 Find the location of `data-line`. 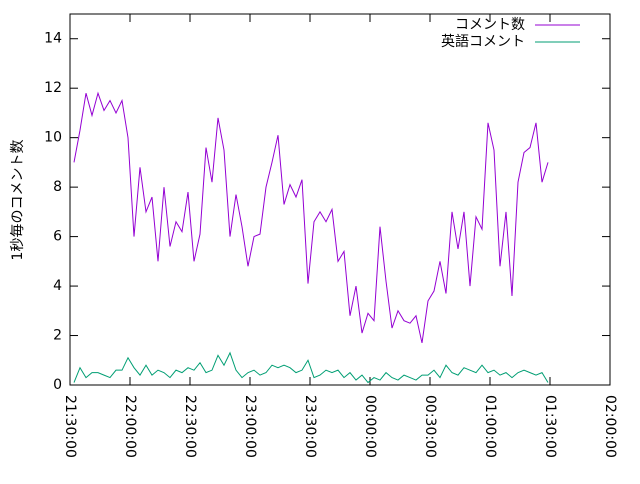

data-line is located at coordinates (311, 367).